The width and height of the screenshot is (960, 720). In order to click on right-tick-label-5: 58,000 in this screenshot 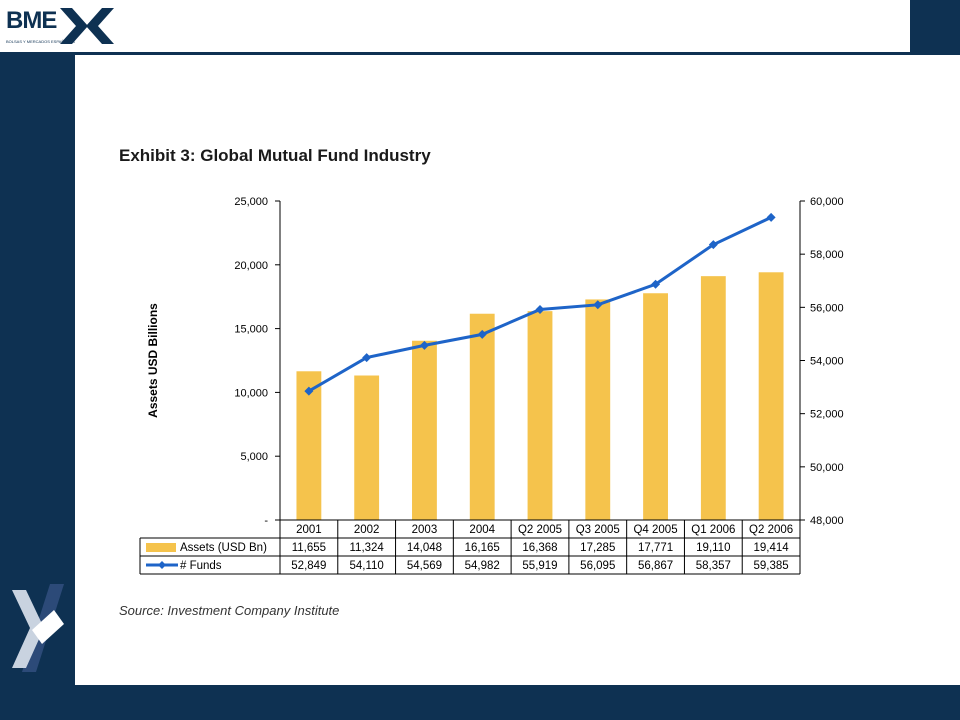, I will do `click(827, 255)`.